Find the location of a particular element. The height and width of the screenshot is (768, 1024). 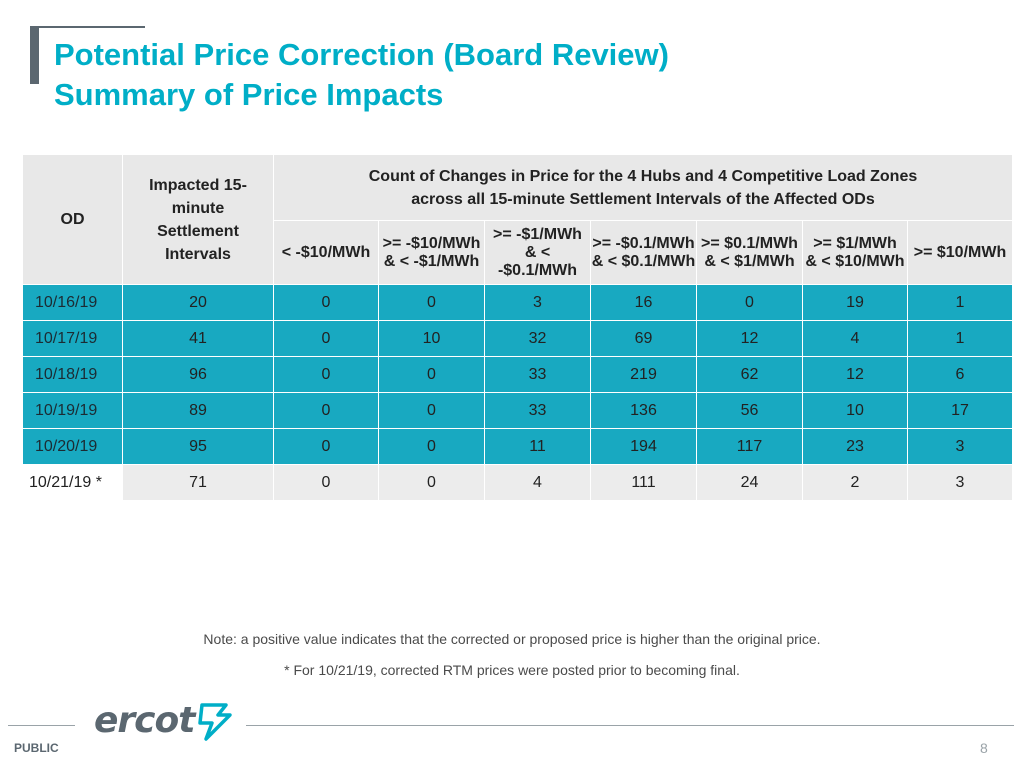

count-cell: 3 is located at coordinates (537, 302).